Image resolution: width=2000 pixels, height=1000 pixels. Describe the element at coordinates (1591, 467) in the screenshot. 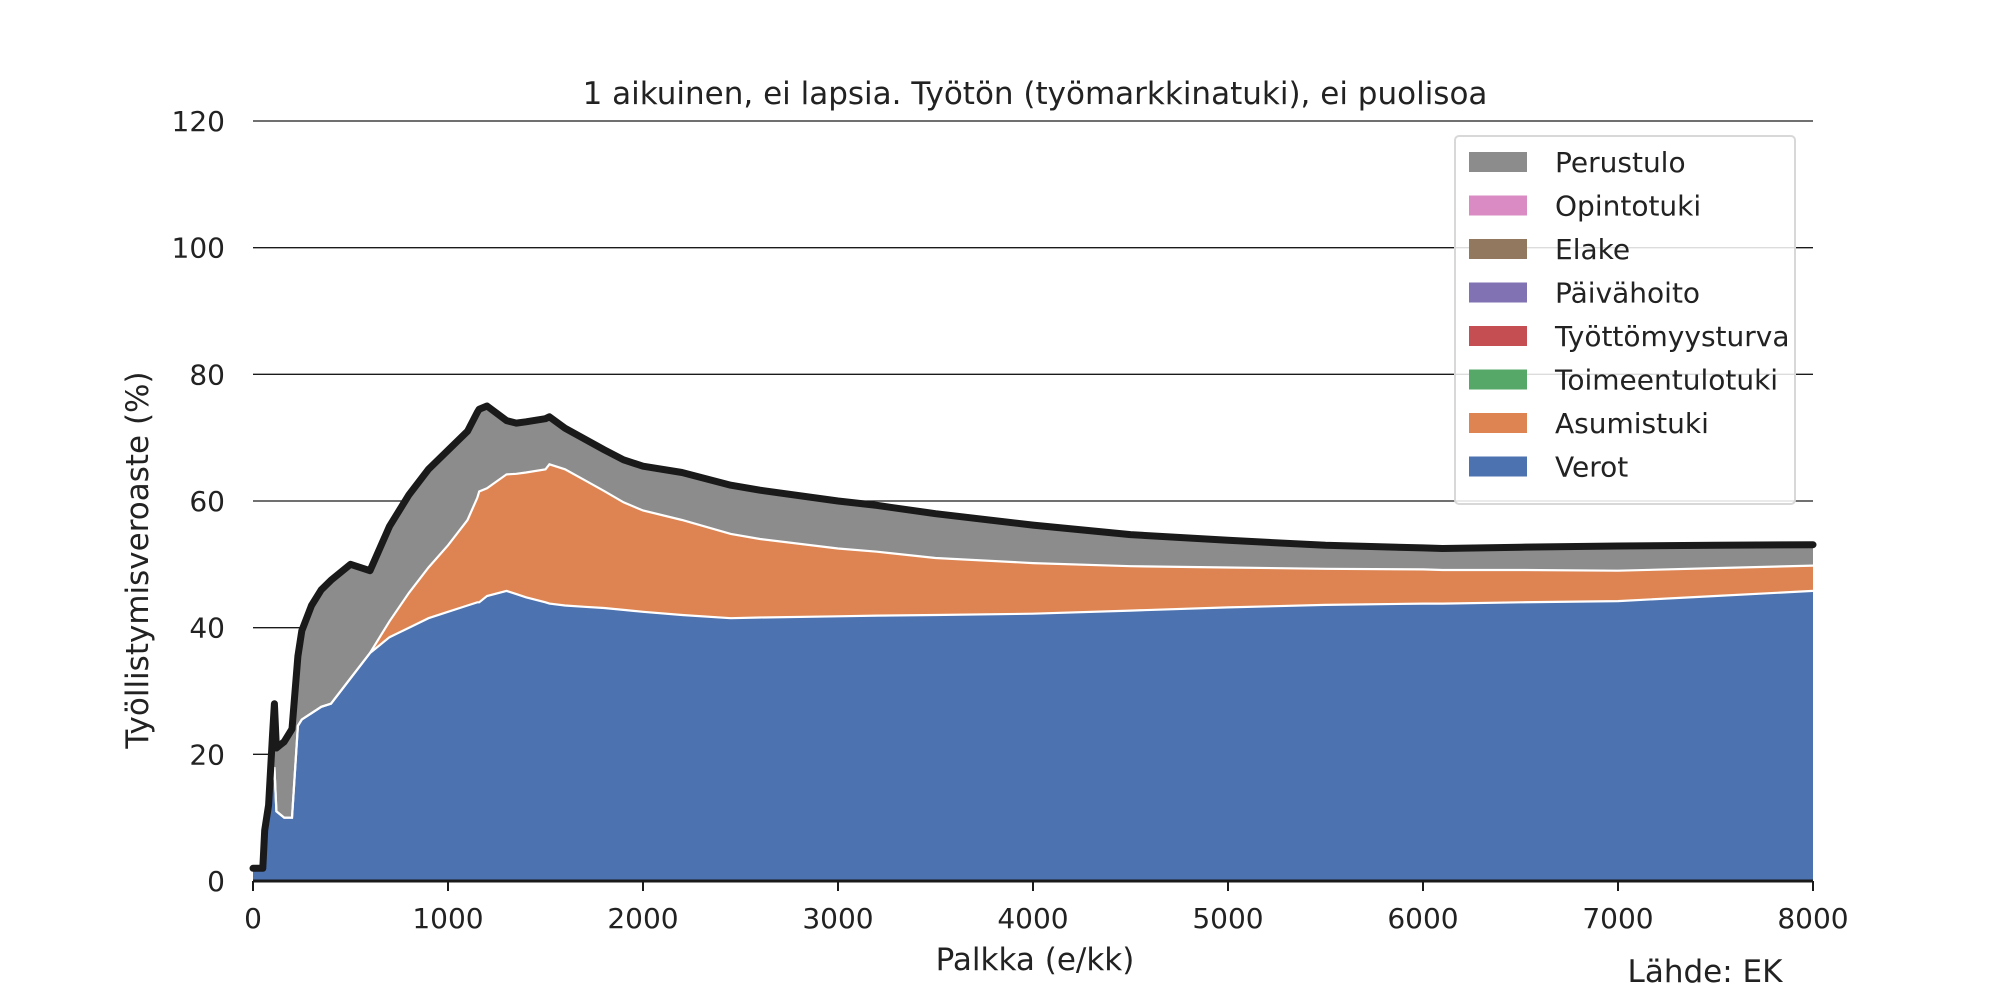

I see `legend-label-verot: Verot` at that location.